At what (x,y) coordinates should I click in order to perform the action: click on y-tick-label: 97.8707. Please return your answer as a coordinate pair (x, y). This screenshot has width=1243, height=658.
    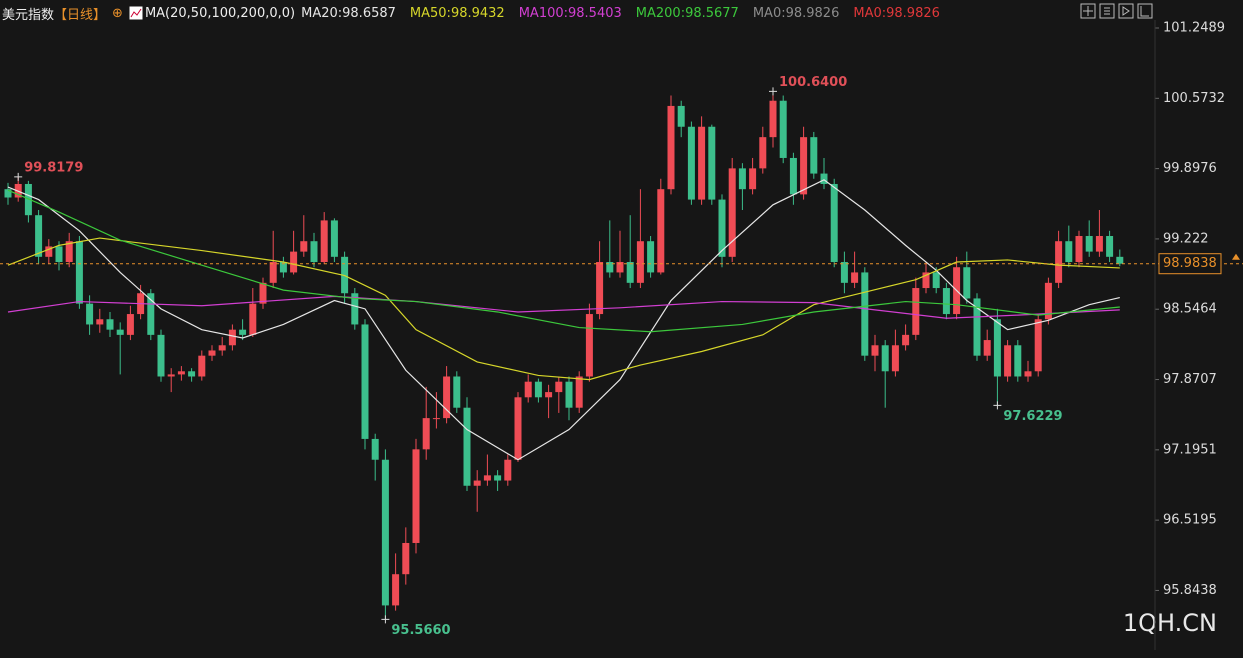
    Looking at the image, I should click on (1190, 379).